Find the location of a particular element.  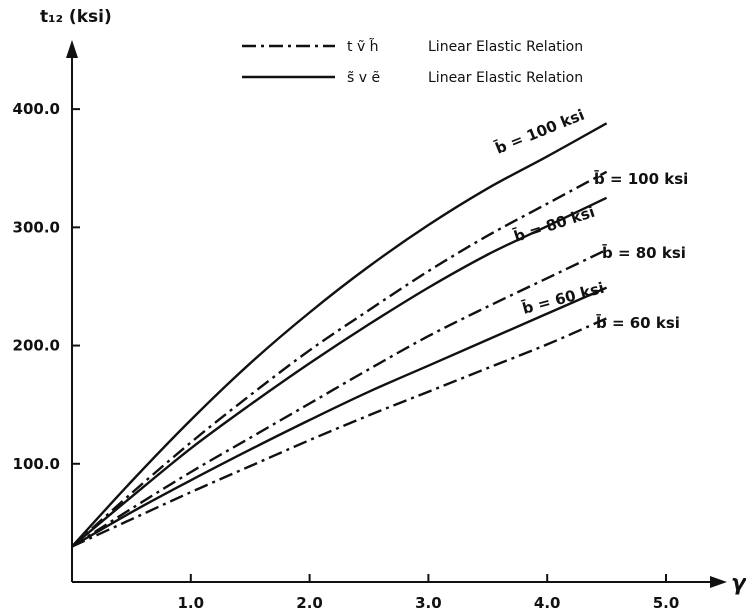

y-tick-label: 300.0 is located at coordinates (36, 227).